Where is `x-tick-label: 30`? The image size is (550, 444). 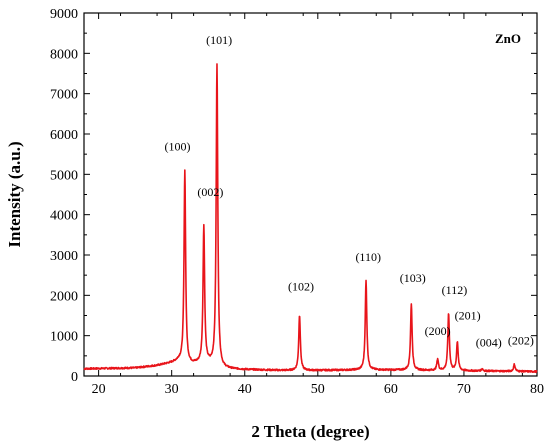
x-tick-label: 30 is located at coordinates (172, 389).